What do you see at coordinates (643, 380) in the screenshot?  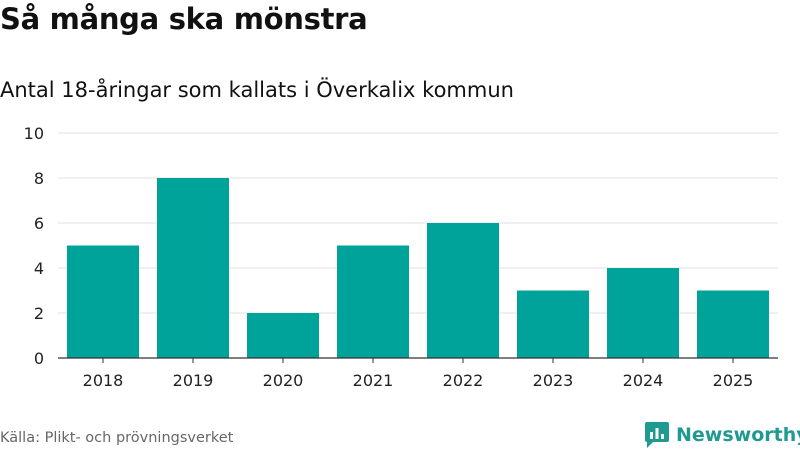 I see `x-tick-label: 2024` at bounding box center [643, 380].